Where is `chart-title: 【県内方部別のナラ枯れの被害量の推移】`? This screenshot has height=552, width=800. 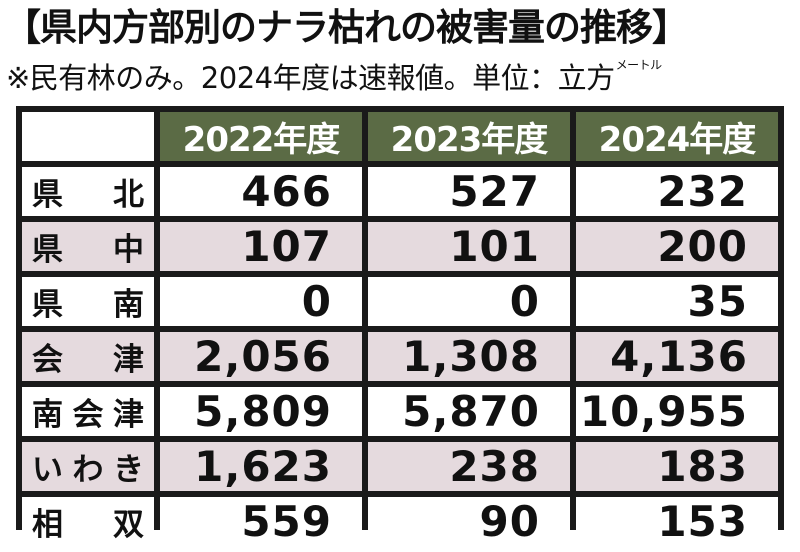 chart-title: 【県内方部別のナラ枯れの被害量の推移】 is located at coordinates (346, 27).